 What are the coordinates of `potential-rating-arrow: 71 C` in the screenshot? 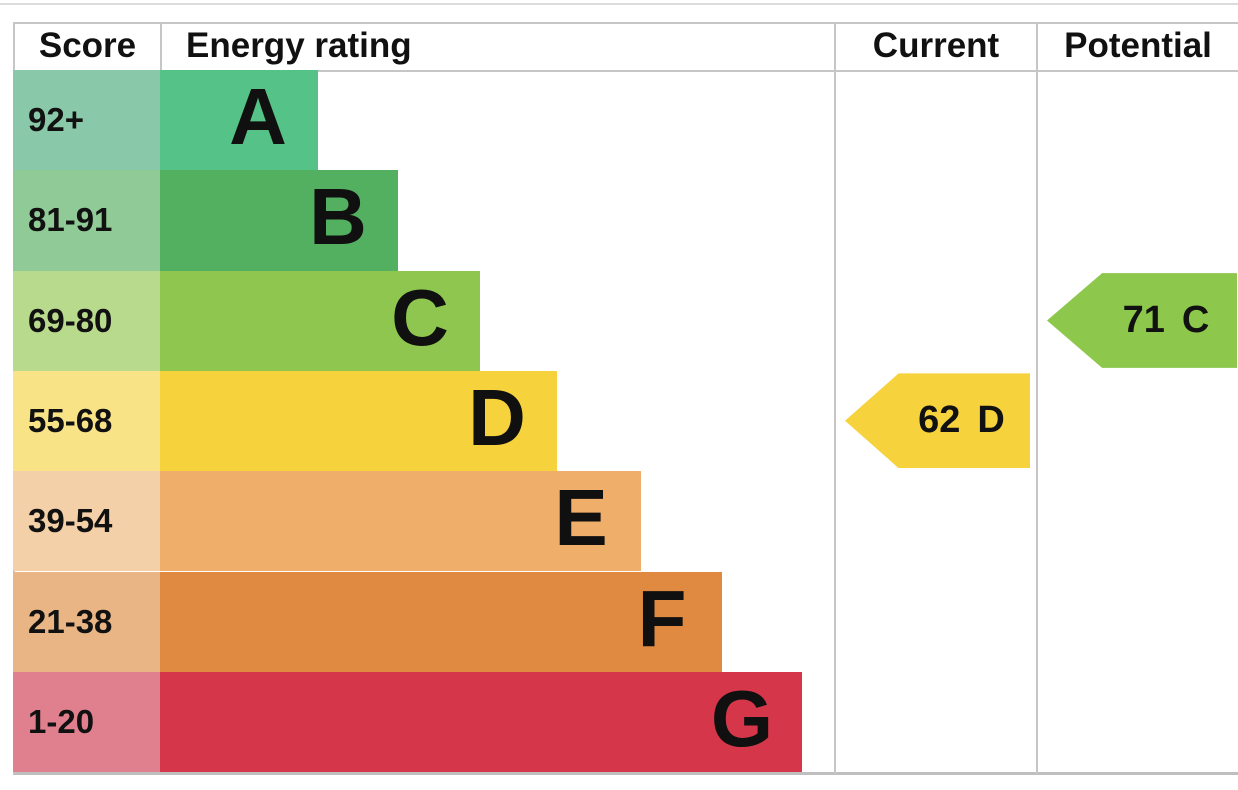 It's located at (1142, 320).